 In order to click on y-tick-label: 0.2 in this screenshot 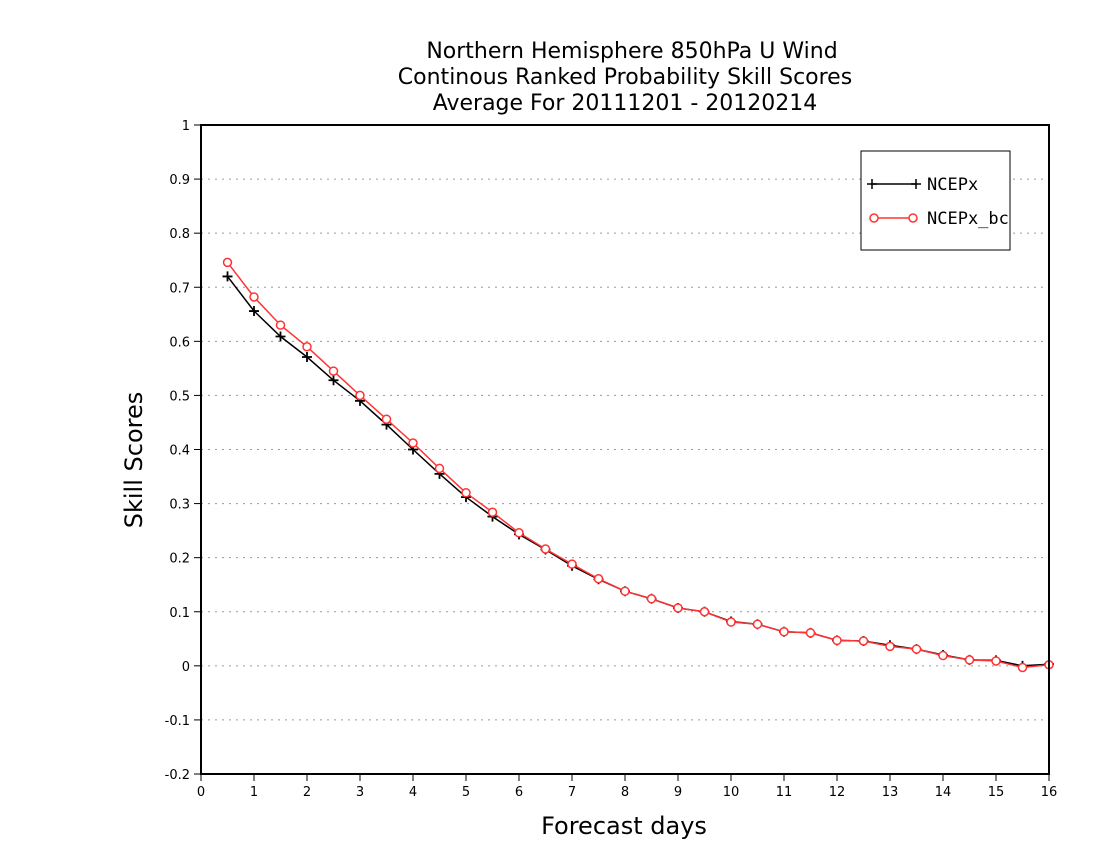, I will do `click(179, 559)`.